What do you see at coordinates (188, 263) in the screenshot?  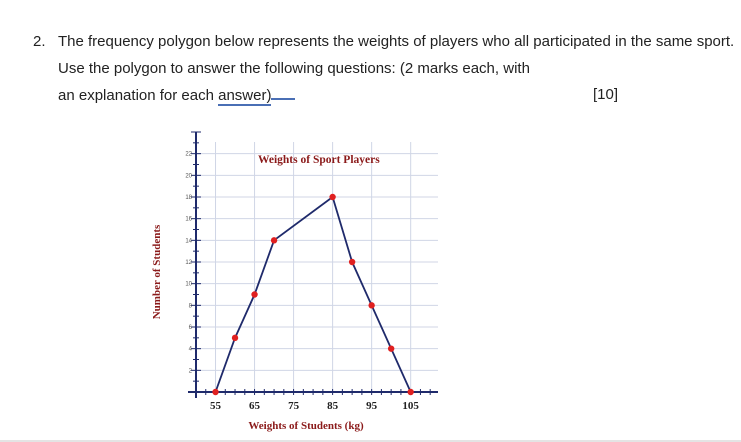 I see `y-tick-label: 12` at bounding box center [188, 263].